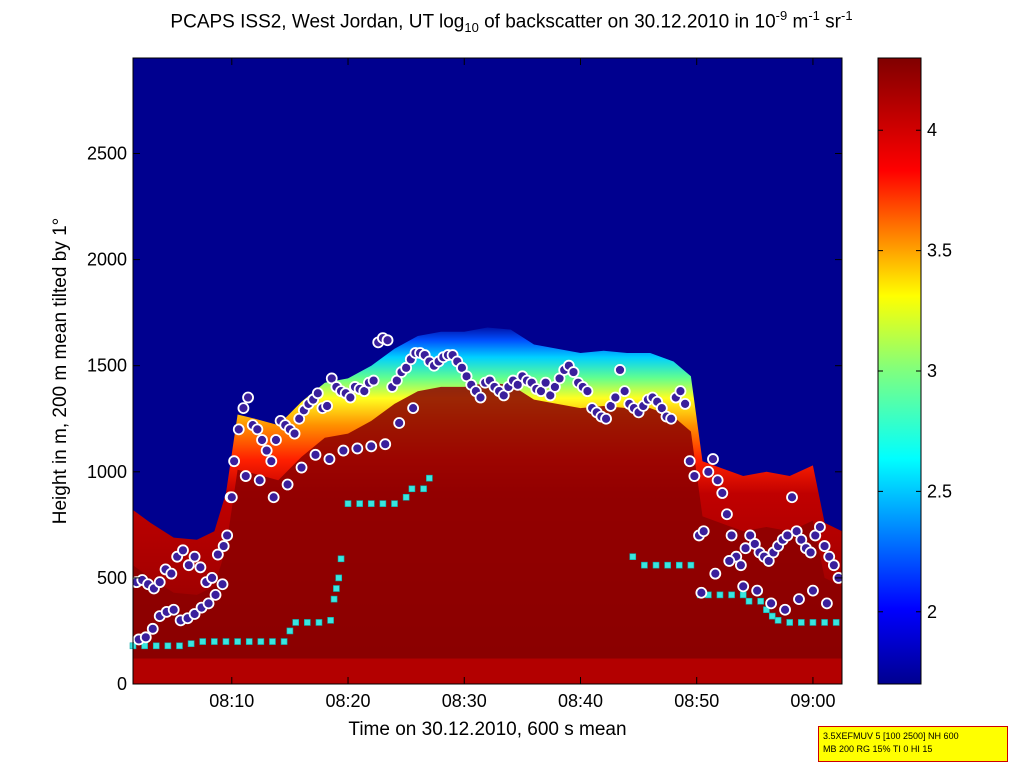  What do you see at coordinates (107, 472) in the screenshot?
I see `y-tick-label-2: 1000` at bounding box center [107, 472].